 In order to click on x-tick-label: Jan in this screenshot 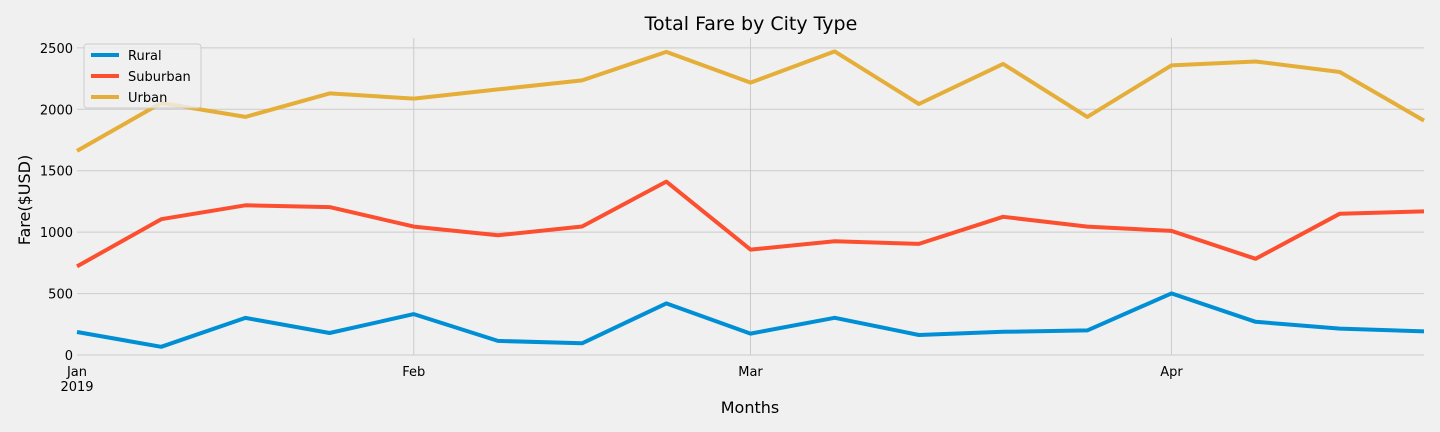, I will do `click(76, 372)`.